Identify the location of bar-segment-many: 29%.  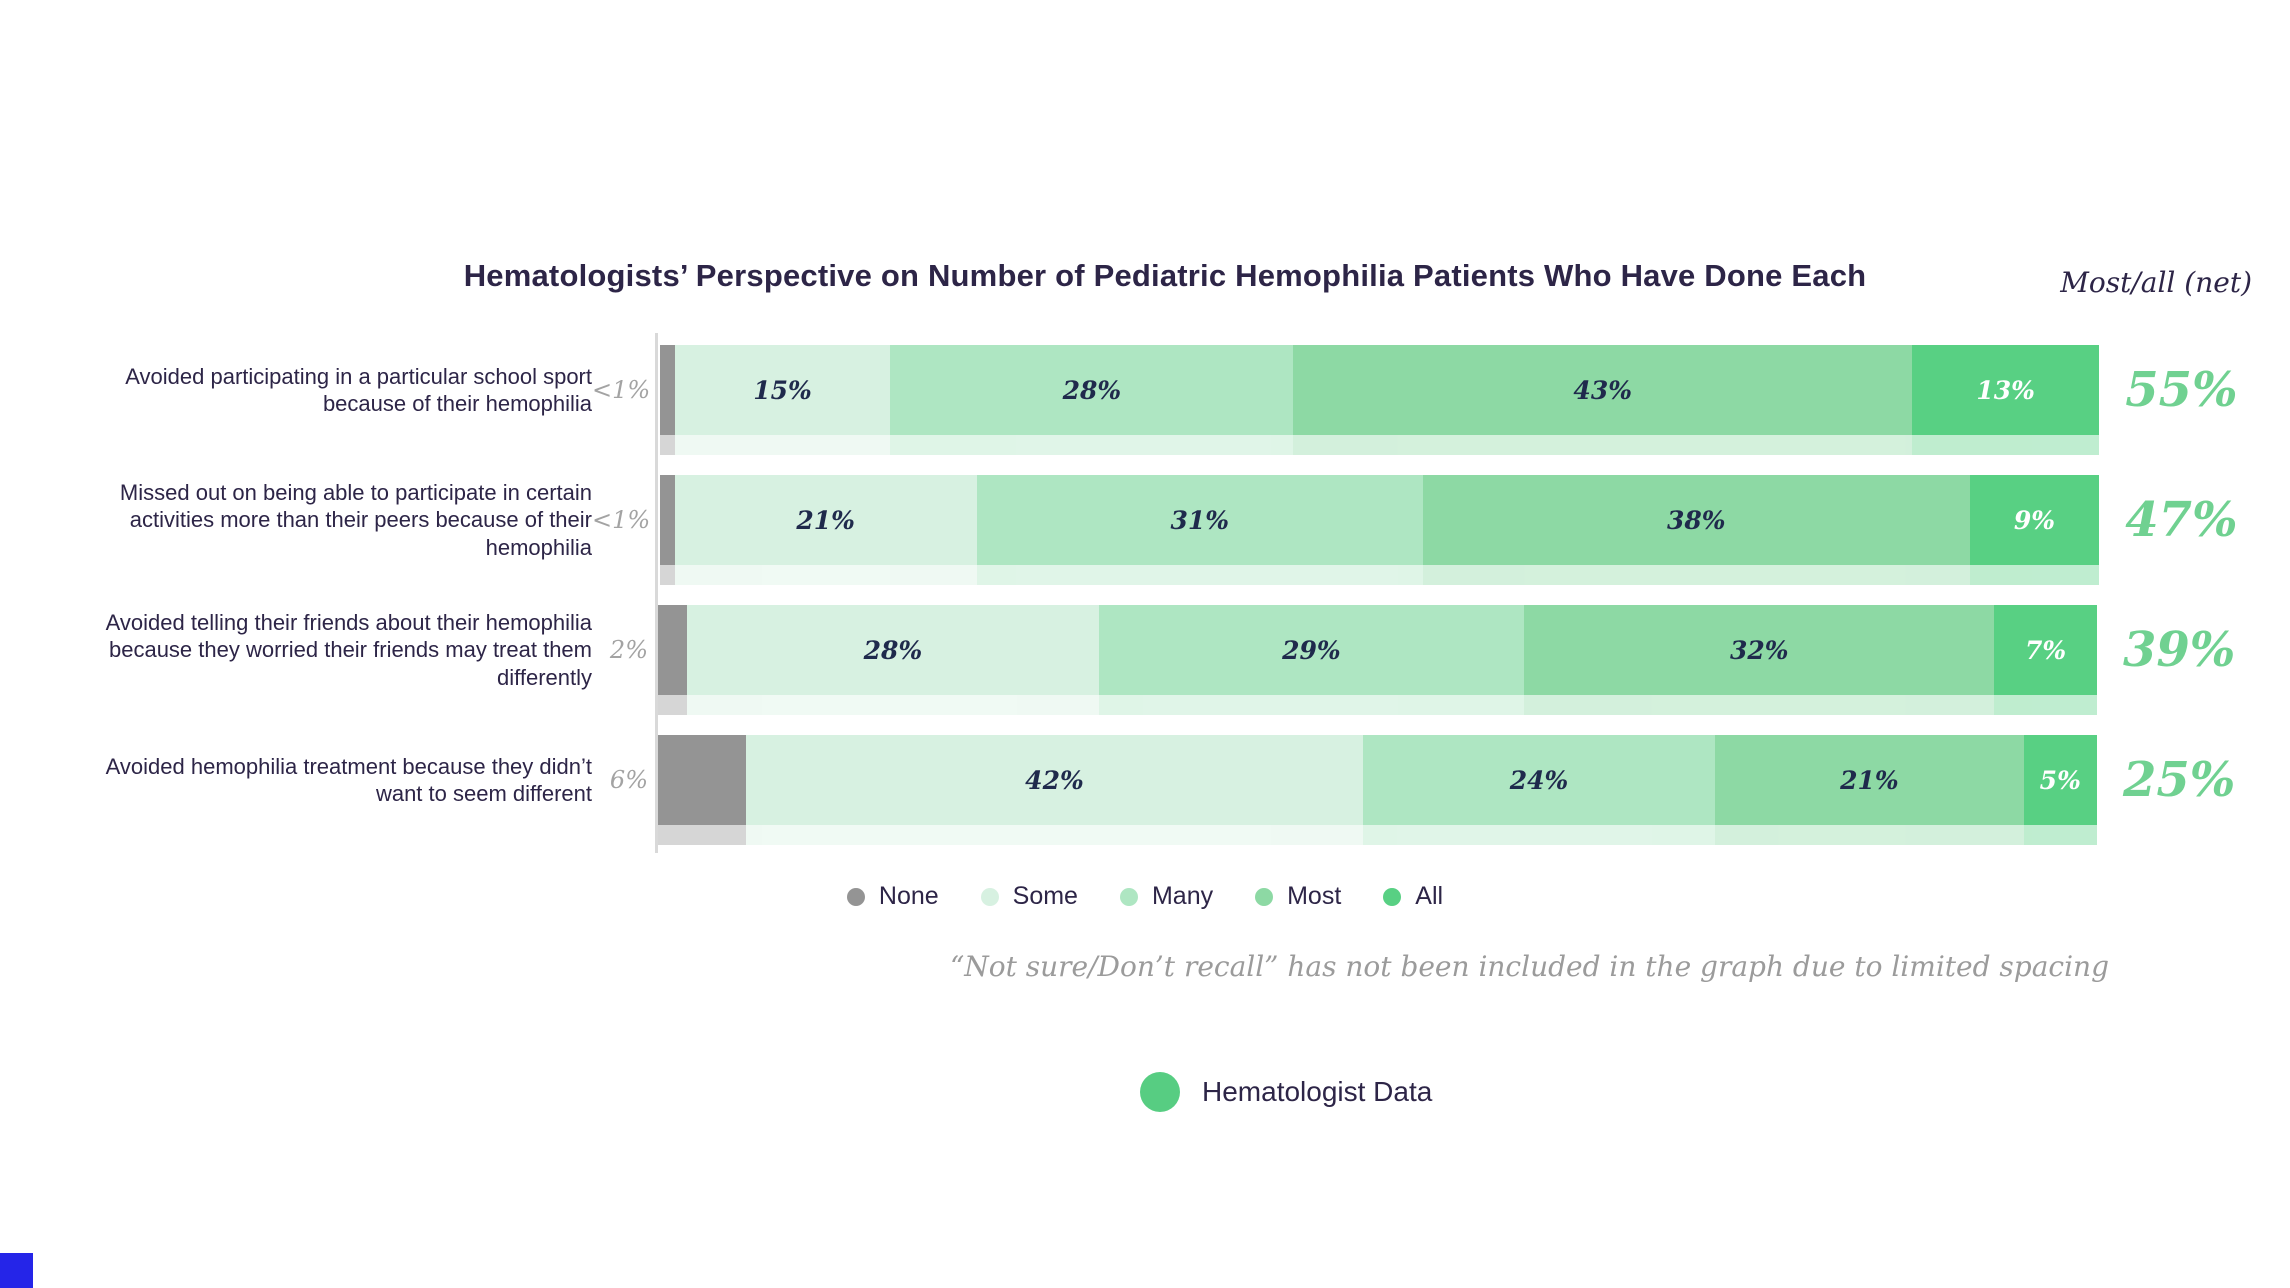
(1311, 650).